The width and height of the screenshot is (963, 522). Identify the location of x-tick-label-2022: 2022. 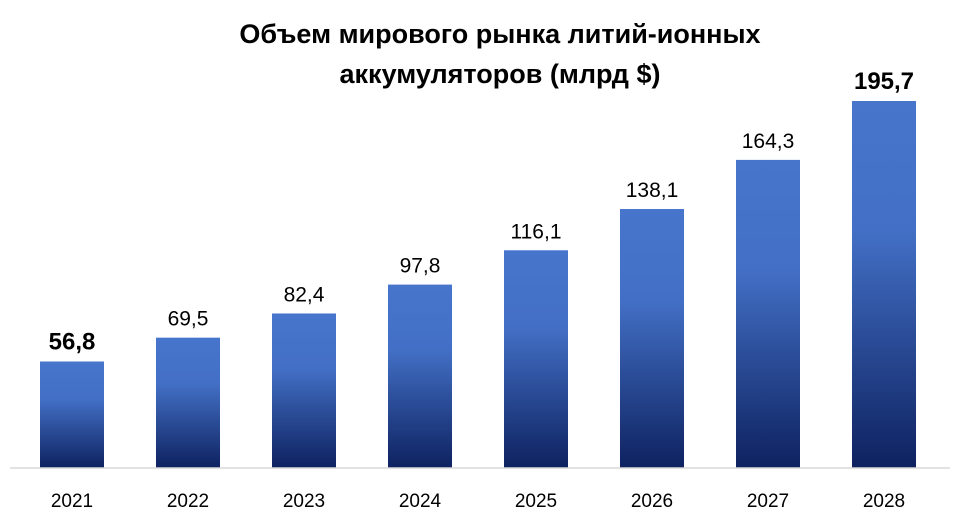
(188, 501).